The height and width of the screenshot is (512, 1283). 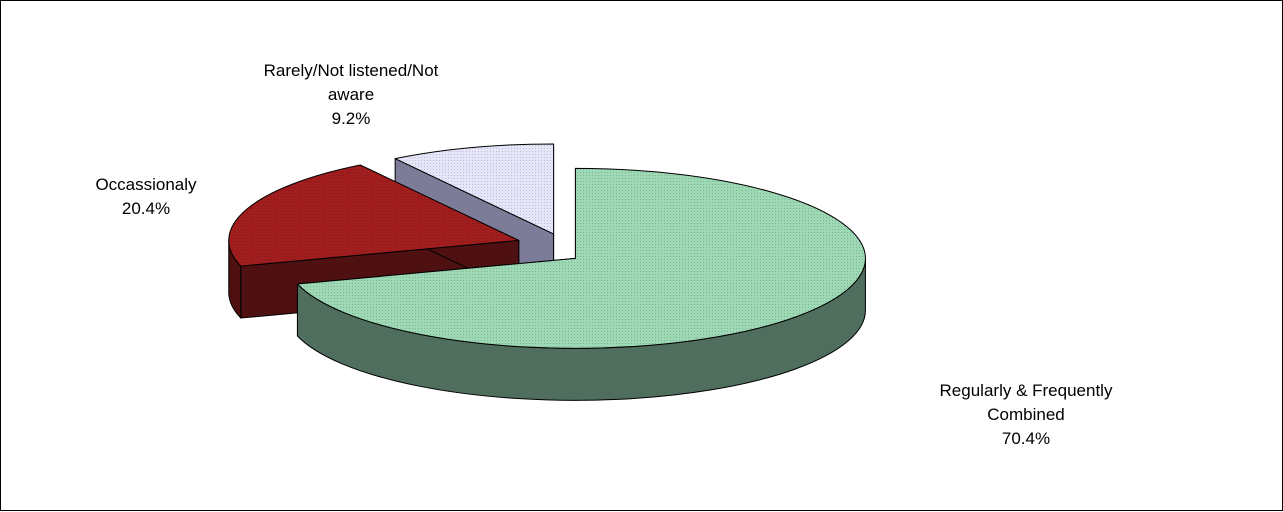 I want to click on slice-percent: 20.4%, so click(x=146, y=208).